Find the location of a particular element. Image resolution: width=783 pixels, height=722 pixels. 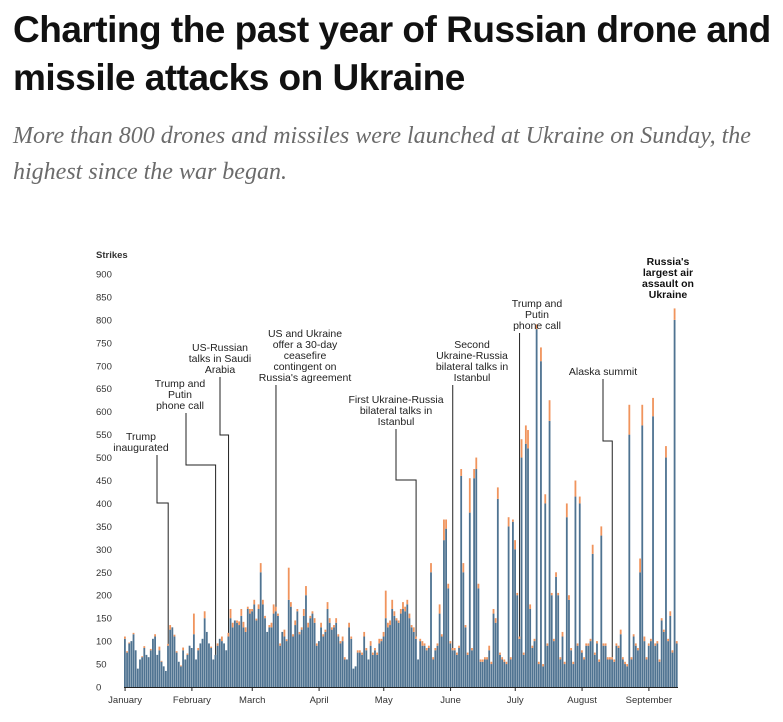

y-tick-label: 800 is located at coordinates (104, 320).